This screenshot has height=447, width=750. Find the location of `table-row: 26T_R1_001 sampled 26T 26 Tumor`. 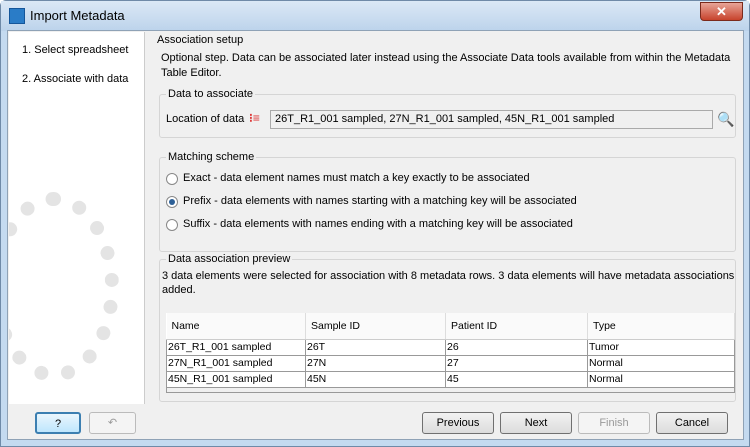

table-row: 26T_R1_001 sampled 26T 26 Tumor is located at coordinates (450, 347).